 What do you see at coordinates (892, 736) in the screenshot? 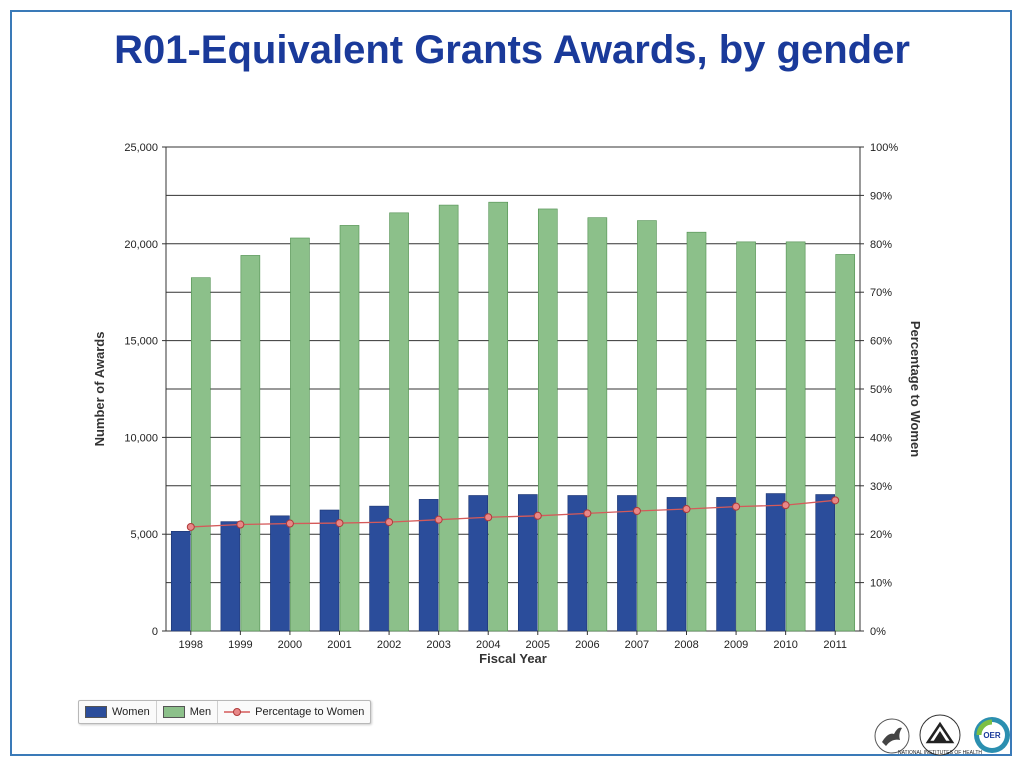
I see `hhs-eagle-logo-icon` at bounding box center [892, 736].